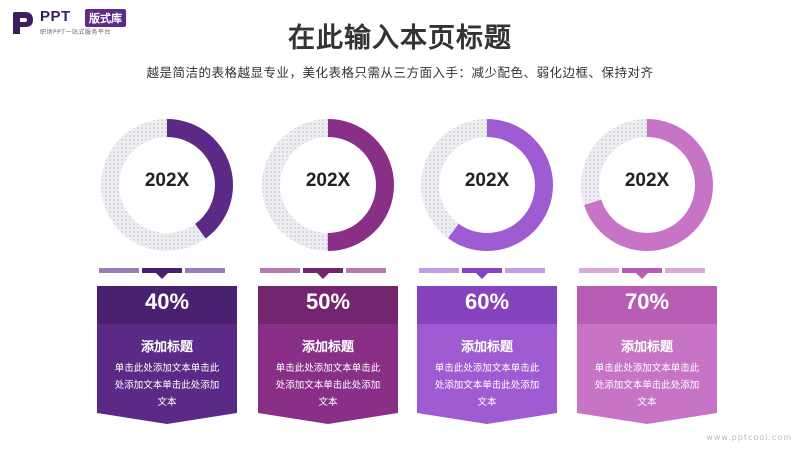 The height and width of the screenshot is (450, 800). I want to click on logo-name: PPT, so click(55, 16).